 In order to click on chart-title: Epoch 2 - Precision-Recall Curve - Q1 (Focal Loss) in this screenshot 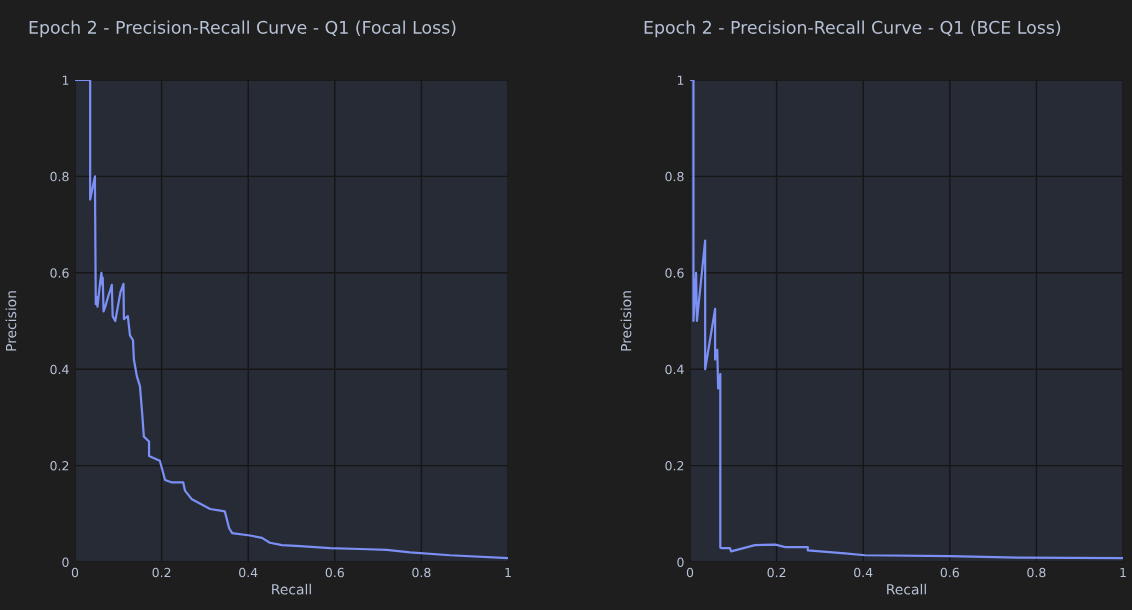, I will do `click(242, 29)`.